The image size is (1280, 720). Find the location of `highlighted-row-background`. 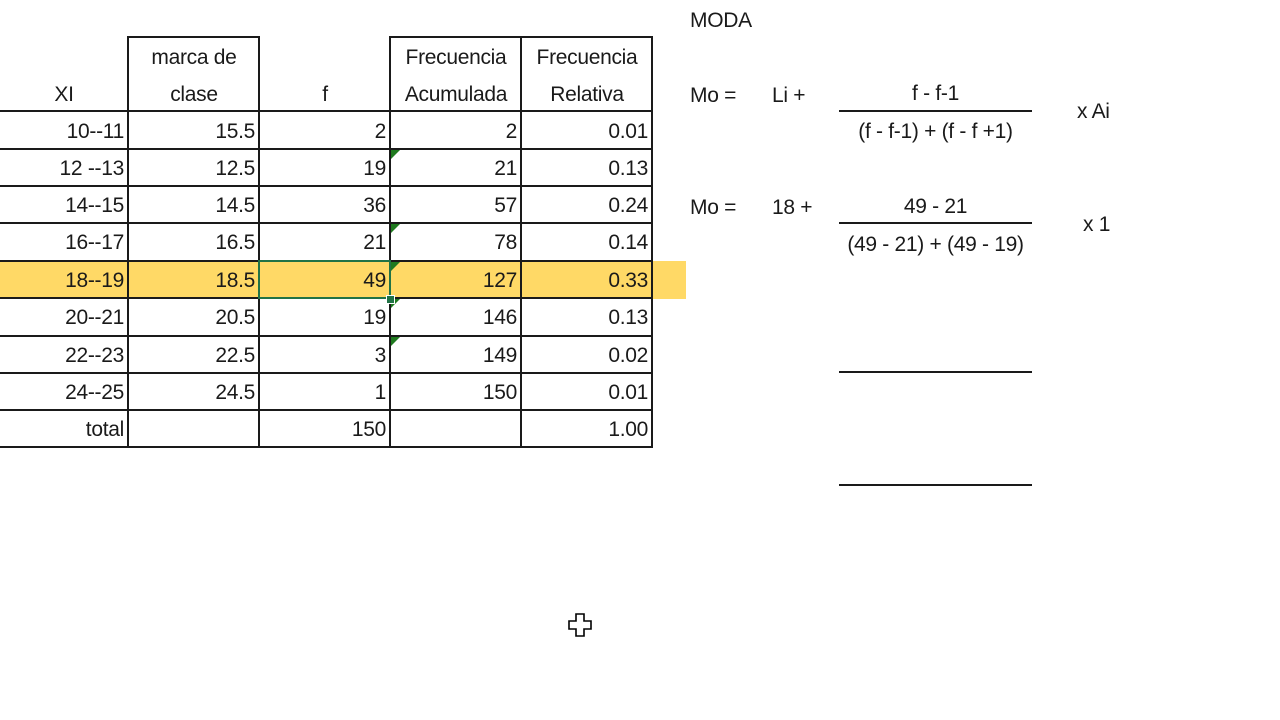

highlighted-row-background is located at coordinates (343, 280).